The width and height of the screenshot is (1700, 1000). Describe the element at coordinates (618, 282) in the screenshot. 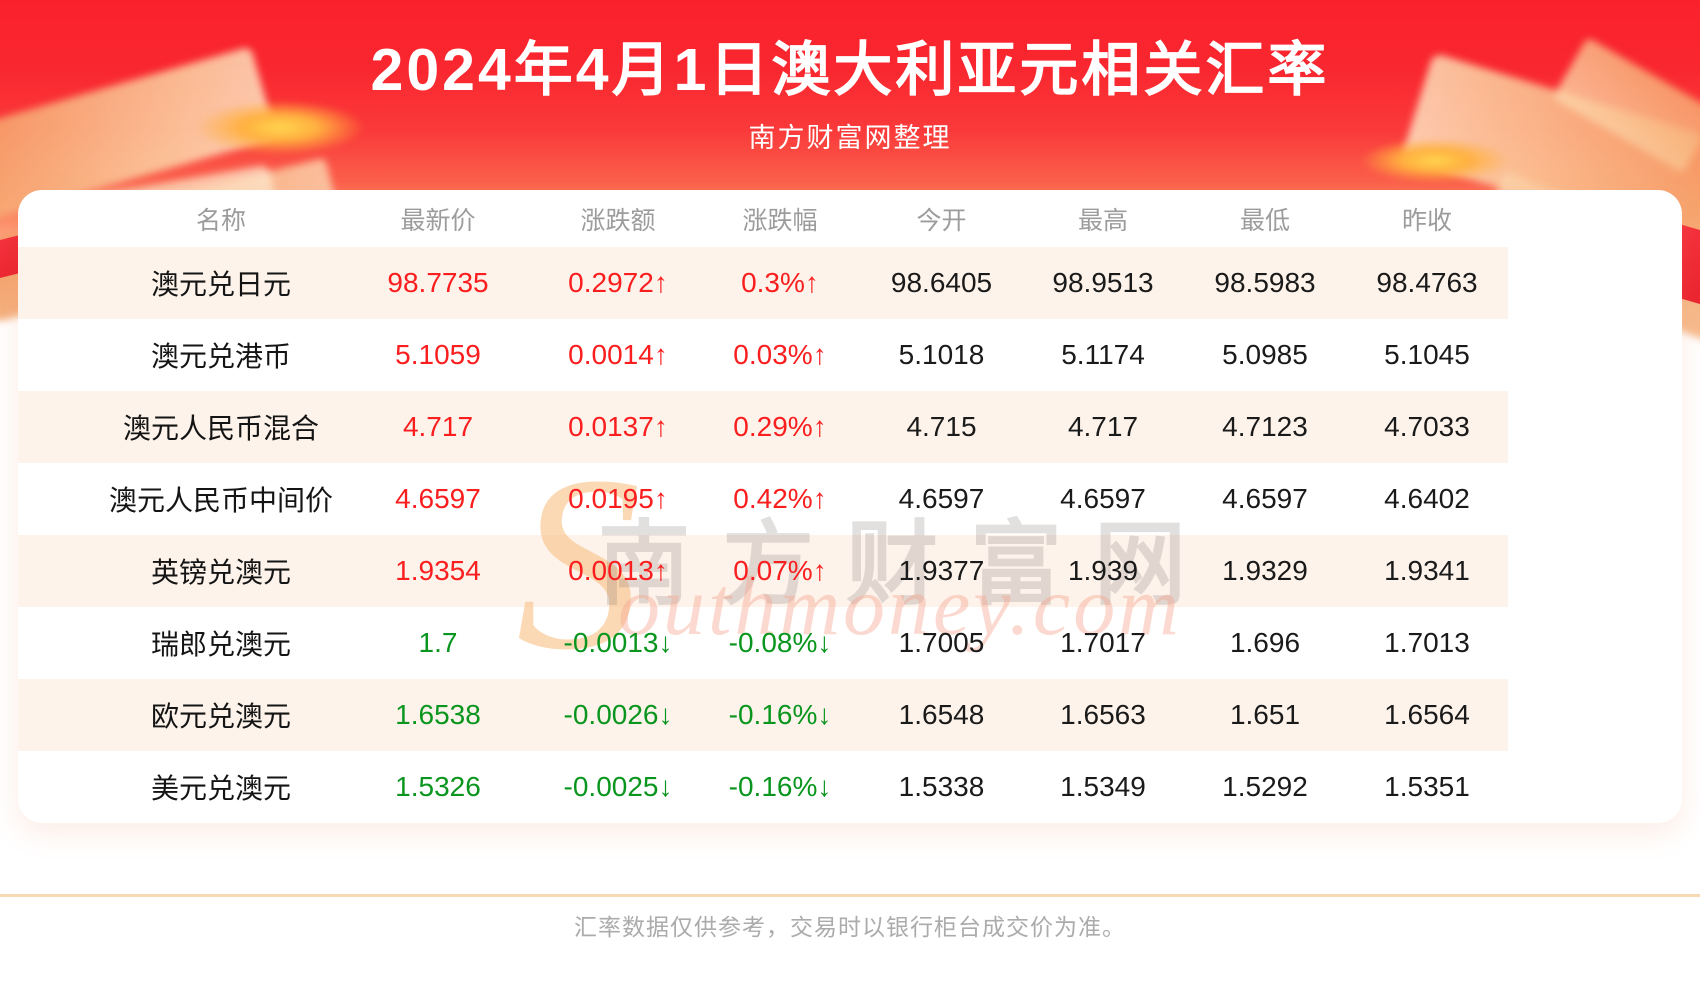

I see `change-amount: 0.2972↑` at that location.